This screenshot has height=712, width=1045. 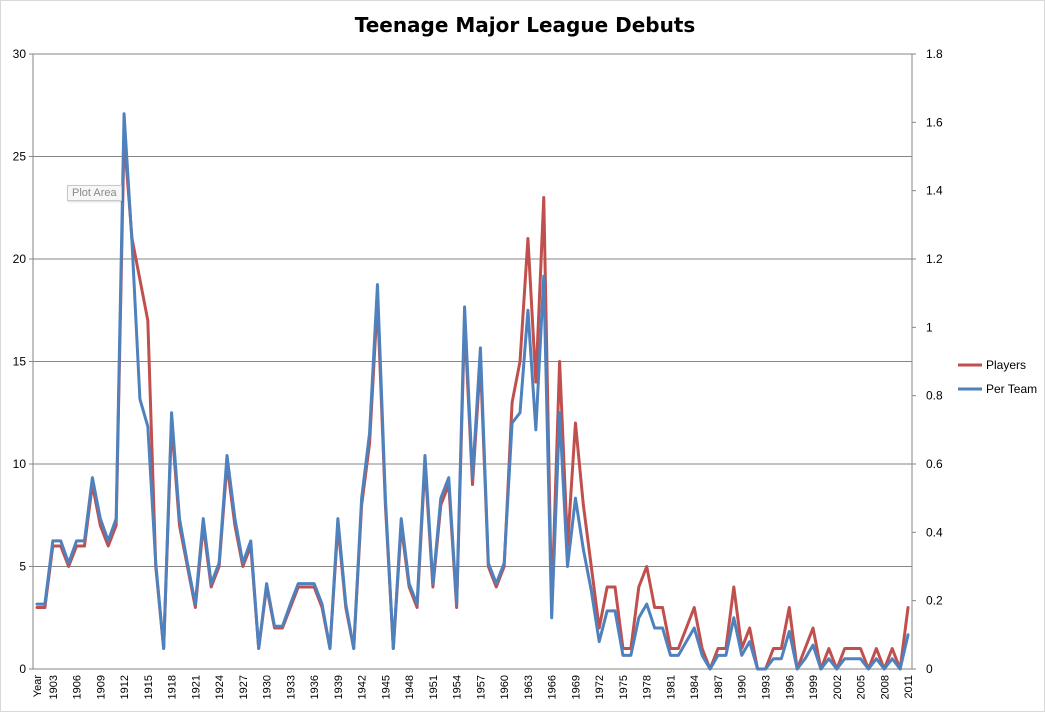 I want to click on right-tick-label: 1.4, so click(x=934, y=191).